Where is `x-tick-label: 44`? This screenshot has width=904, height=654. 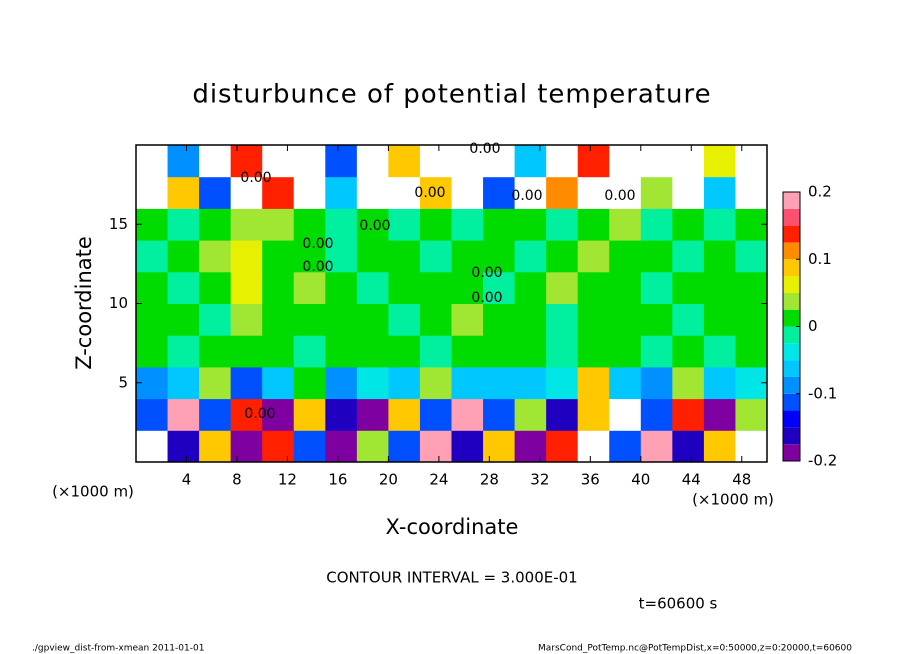
x-tick-label: 44 is located at coordinates (691, 480).